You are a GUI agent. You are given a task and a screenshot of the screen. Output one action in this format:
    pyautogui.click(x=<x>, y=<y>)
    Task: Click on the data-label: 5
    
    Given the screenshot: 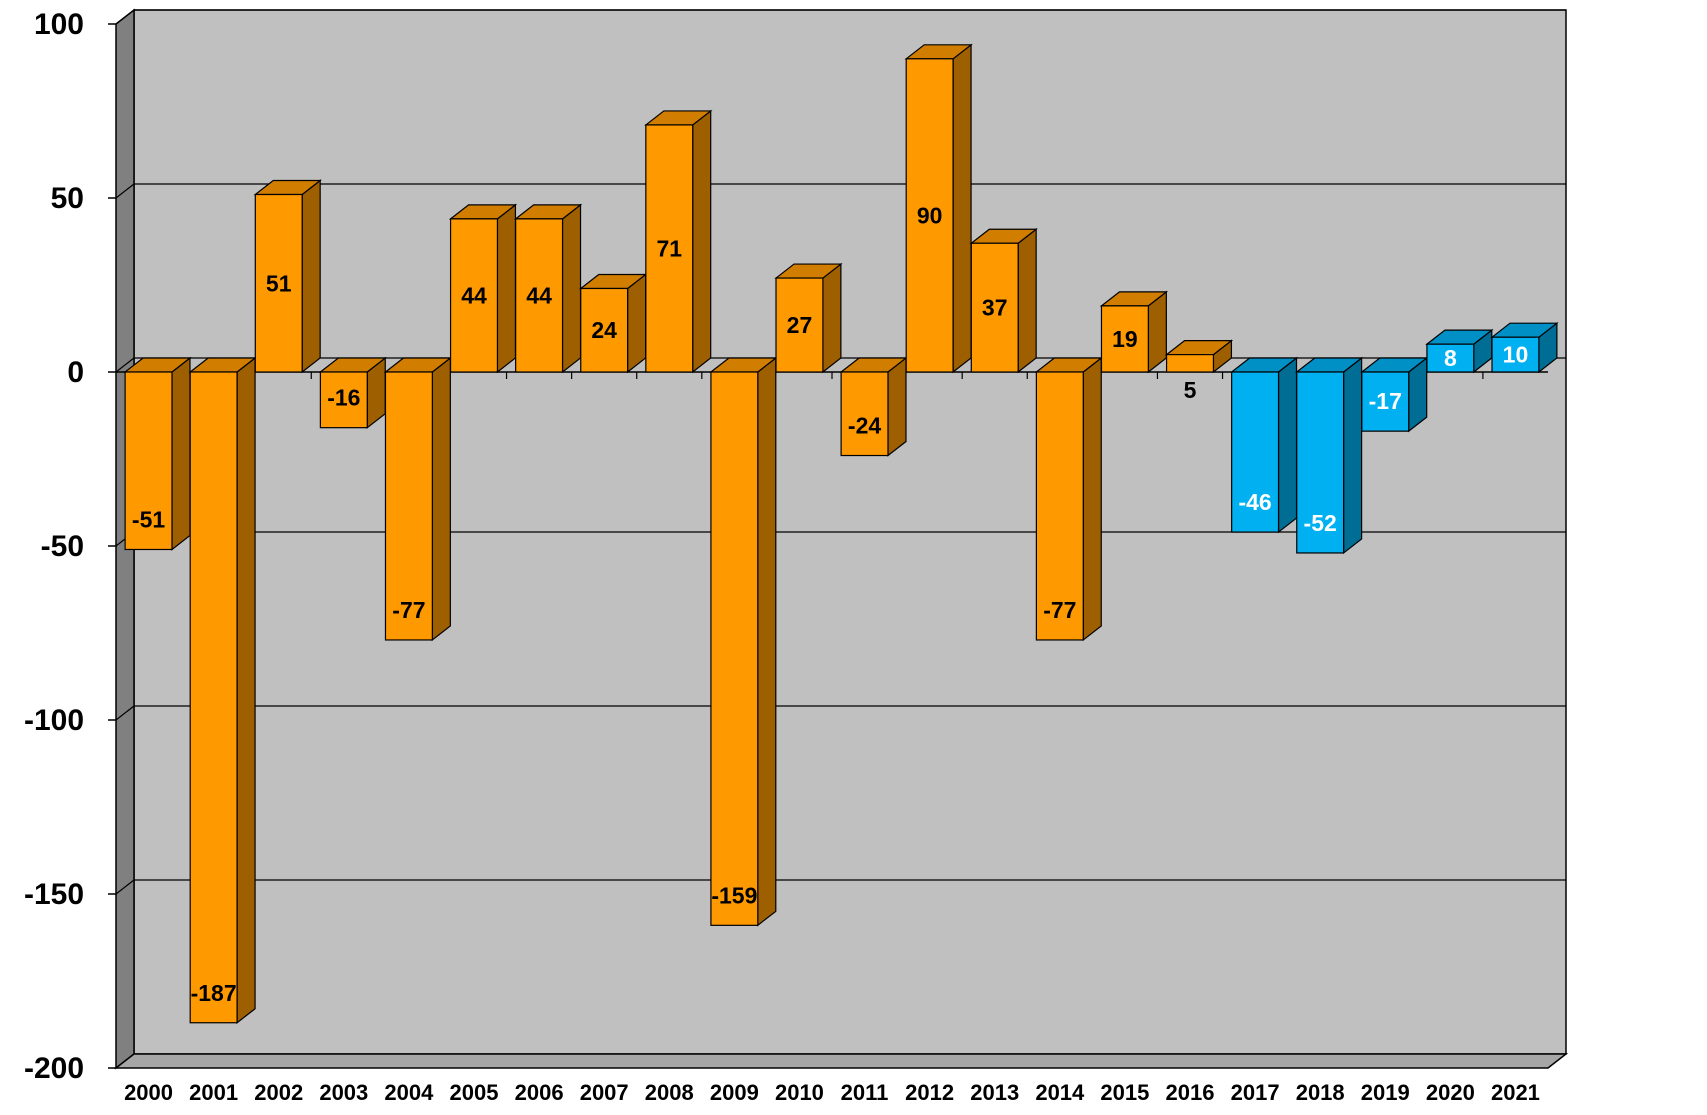 What is the action you would take?
    pyautogui.click(x=1190, y=390)
    